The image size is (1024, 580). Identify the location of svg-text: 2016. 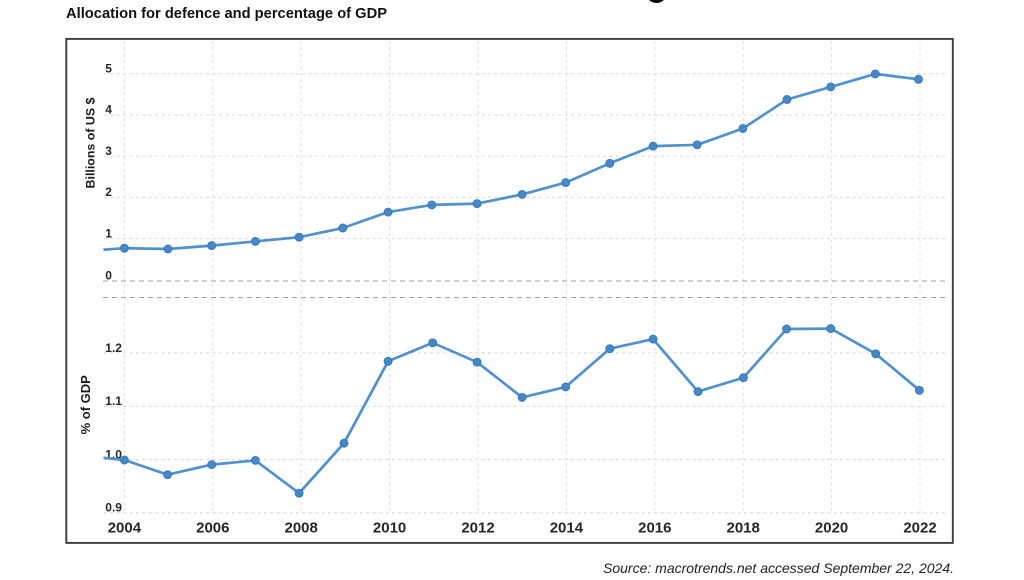
(654, 528).